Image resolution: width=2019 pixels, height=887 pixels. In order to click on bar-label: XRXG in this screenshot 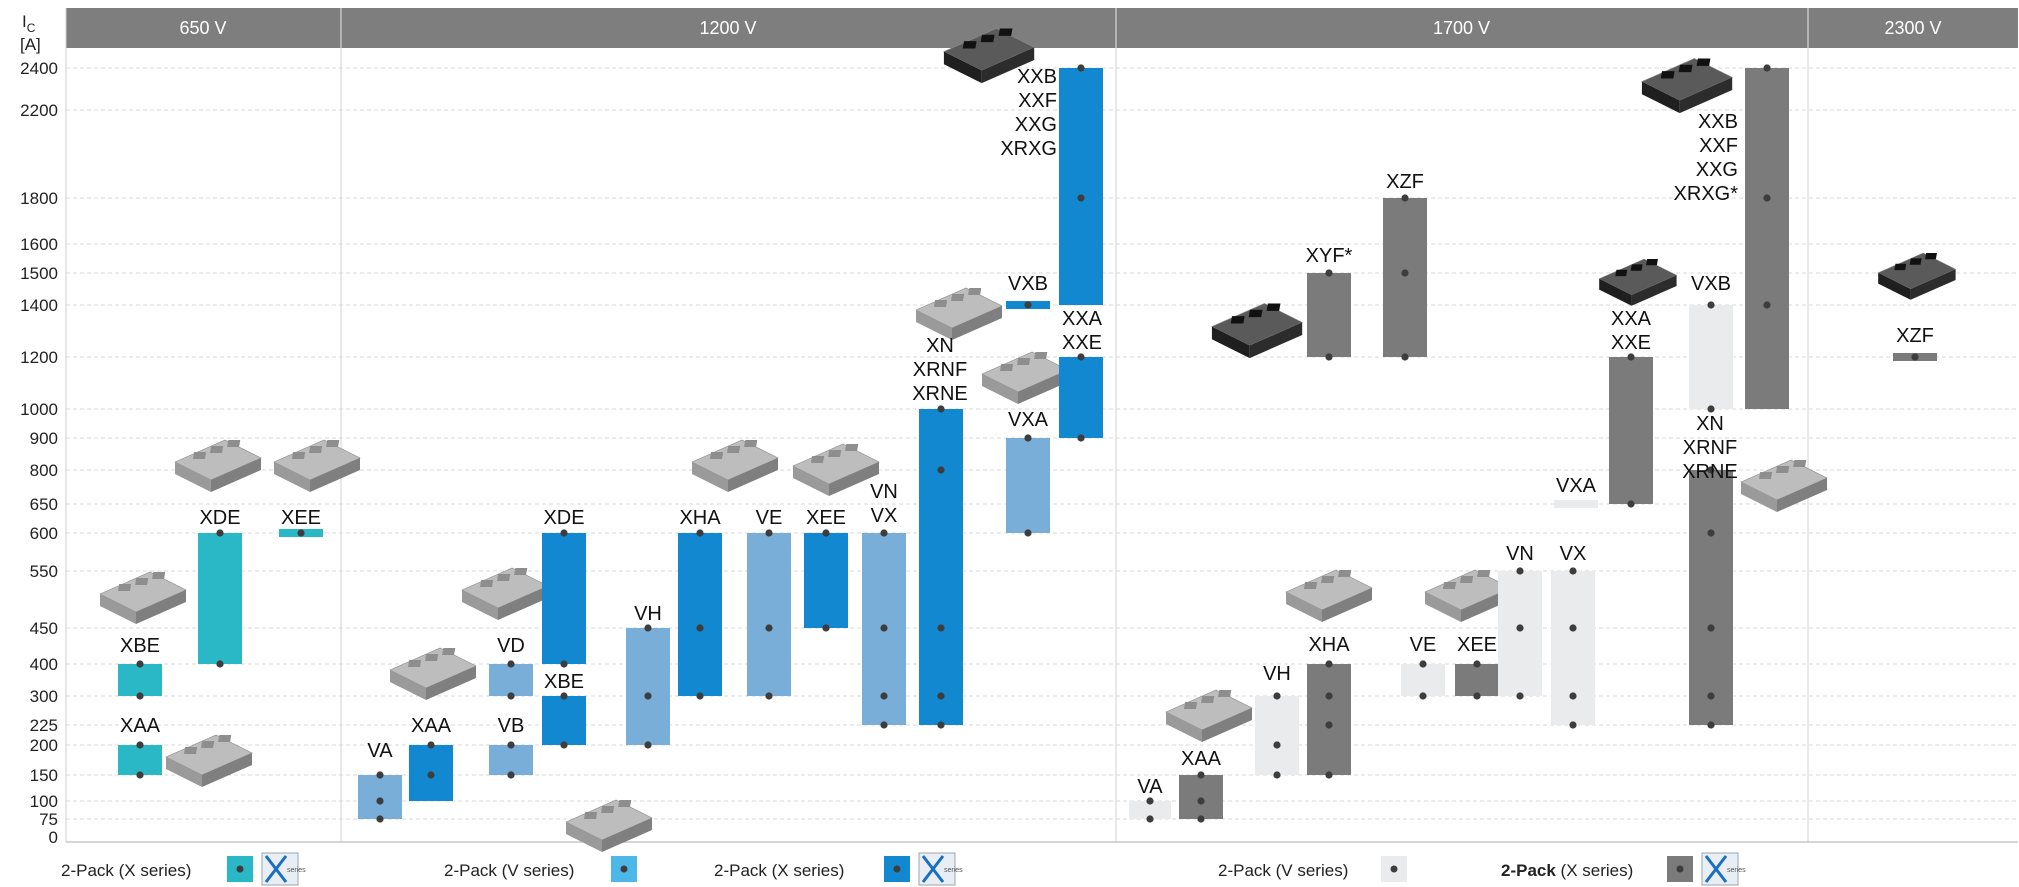, I will do `click(1028, 149)`.